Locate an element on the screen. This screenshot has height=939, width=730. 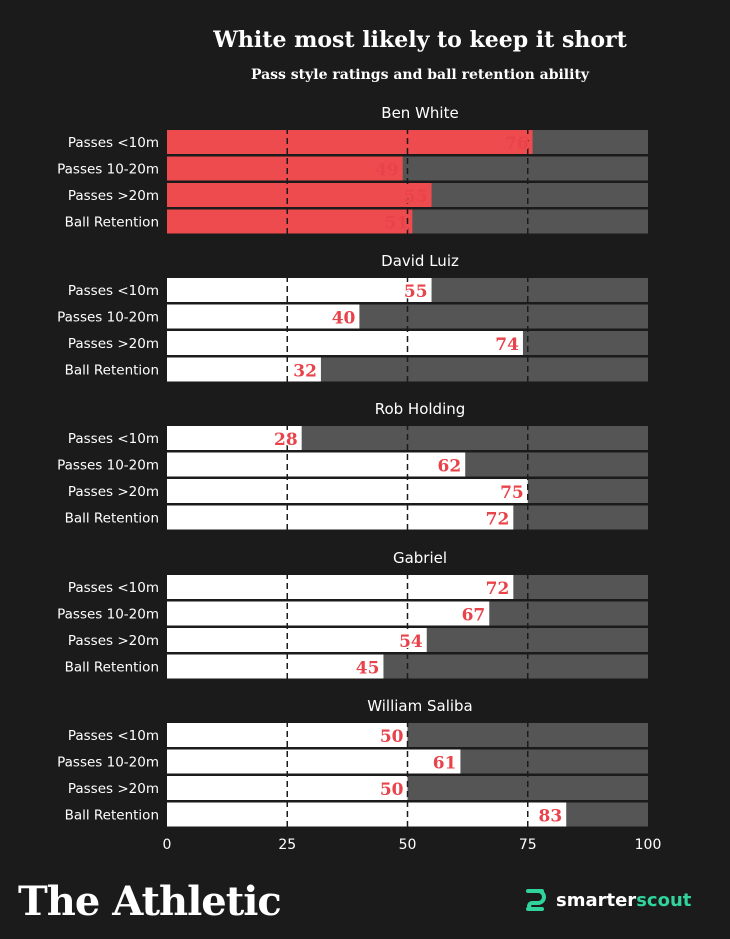
player-name: William Saliba is located at coordinates (420, 706).